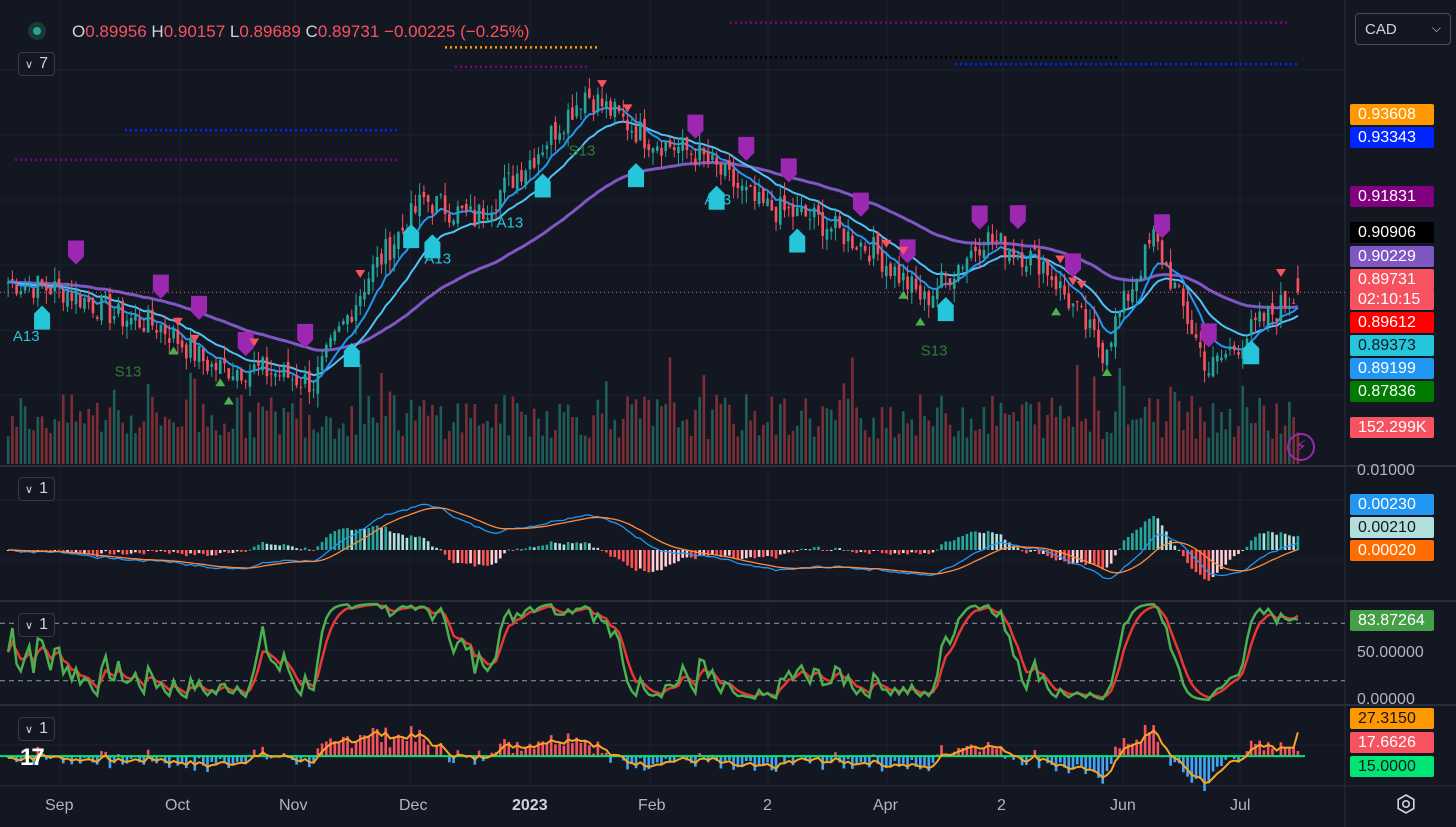 The width and height of the screenshot is (1456, 827). I want to click on tradingview-logo: 17, so click(32, 757).